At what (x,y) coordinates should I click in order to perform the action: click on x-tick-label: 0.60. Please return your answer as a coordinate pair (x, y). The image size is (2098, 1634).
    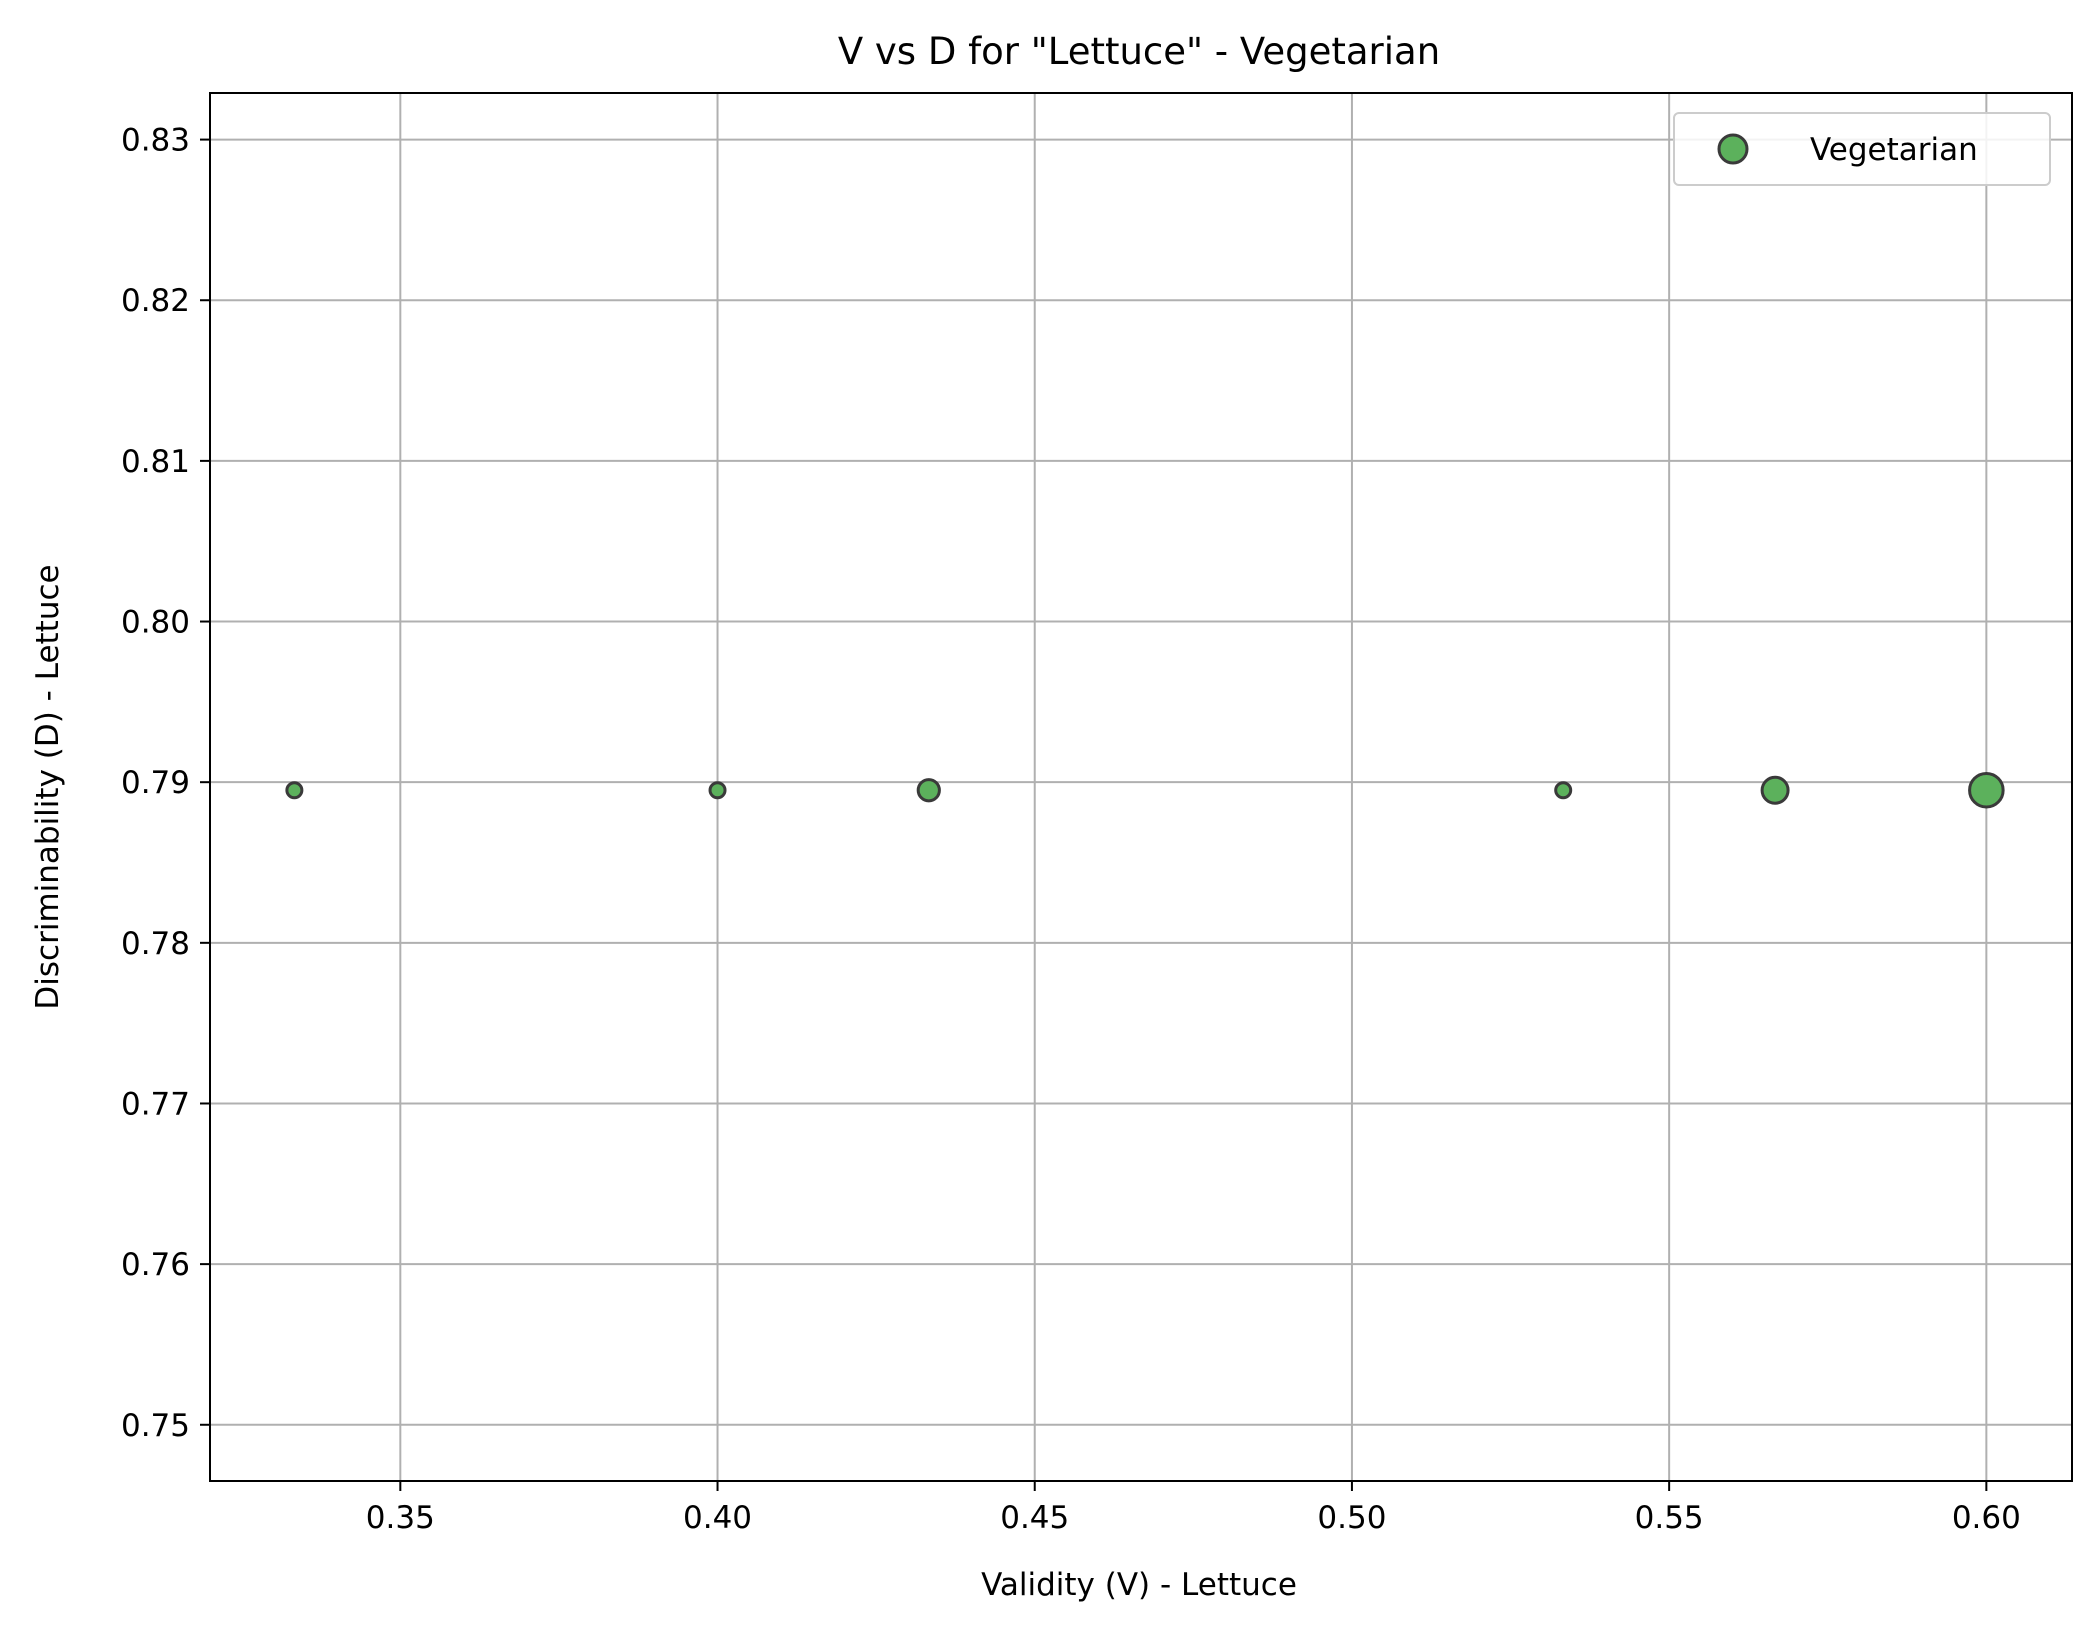
    Looking at the image, I should click on (1986, 1518).